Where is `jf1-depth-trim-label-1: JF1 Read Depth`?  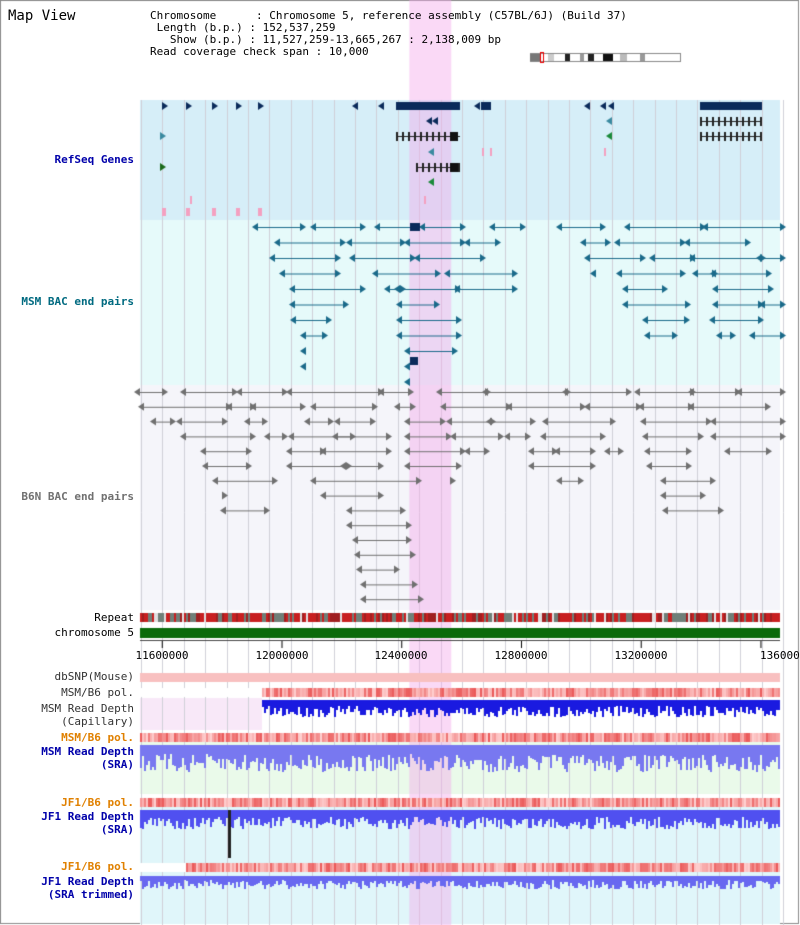
jf1-depth-trim-label-1: JF1 Read Depth is located at coordinates (87, 881).